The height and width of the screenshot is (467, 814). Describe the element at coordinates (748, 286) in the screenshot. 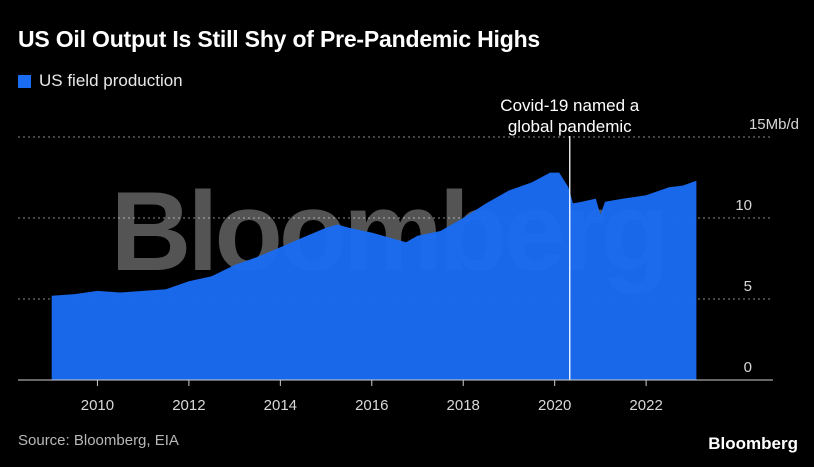

I see `y-tick-label-1: 5` at that location.